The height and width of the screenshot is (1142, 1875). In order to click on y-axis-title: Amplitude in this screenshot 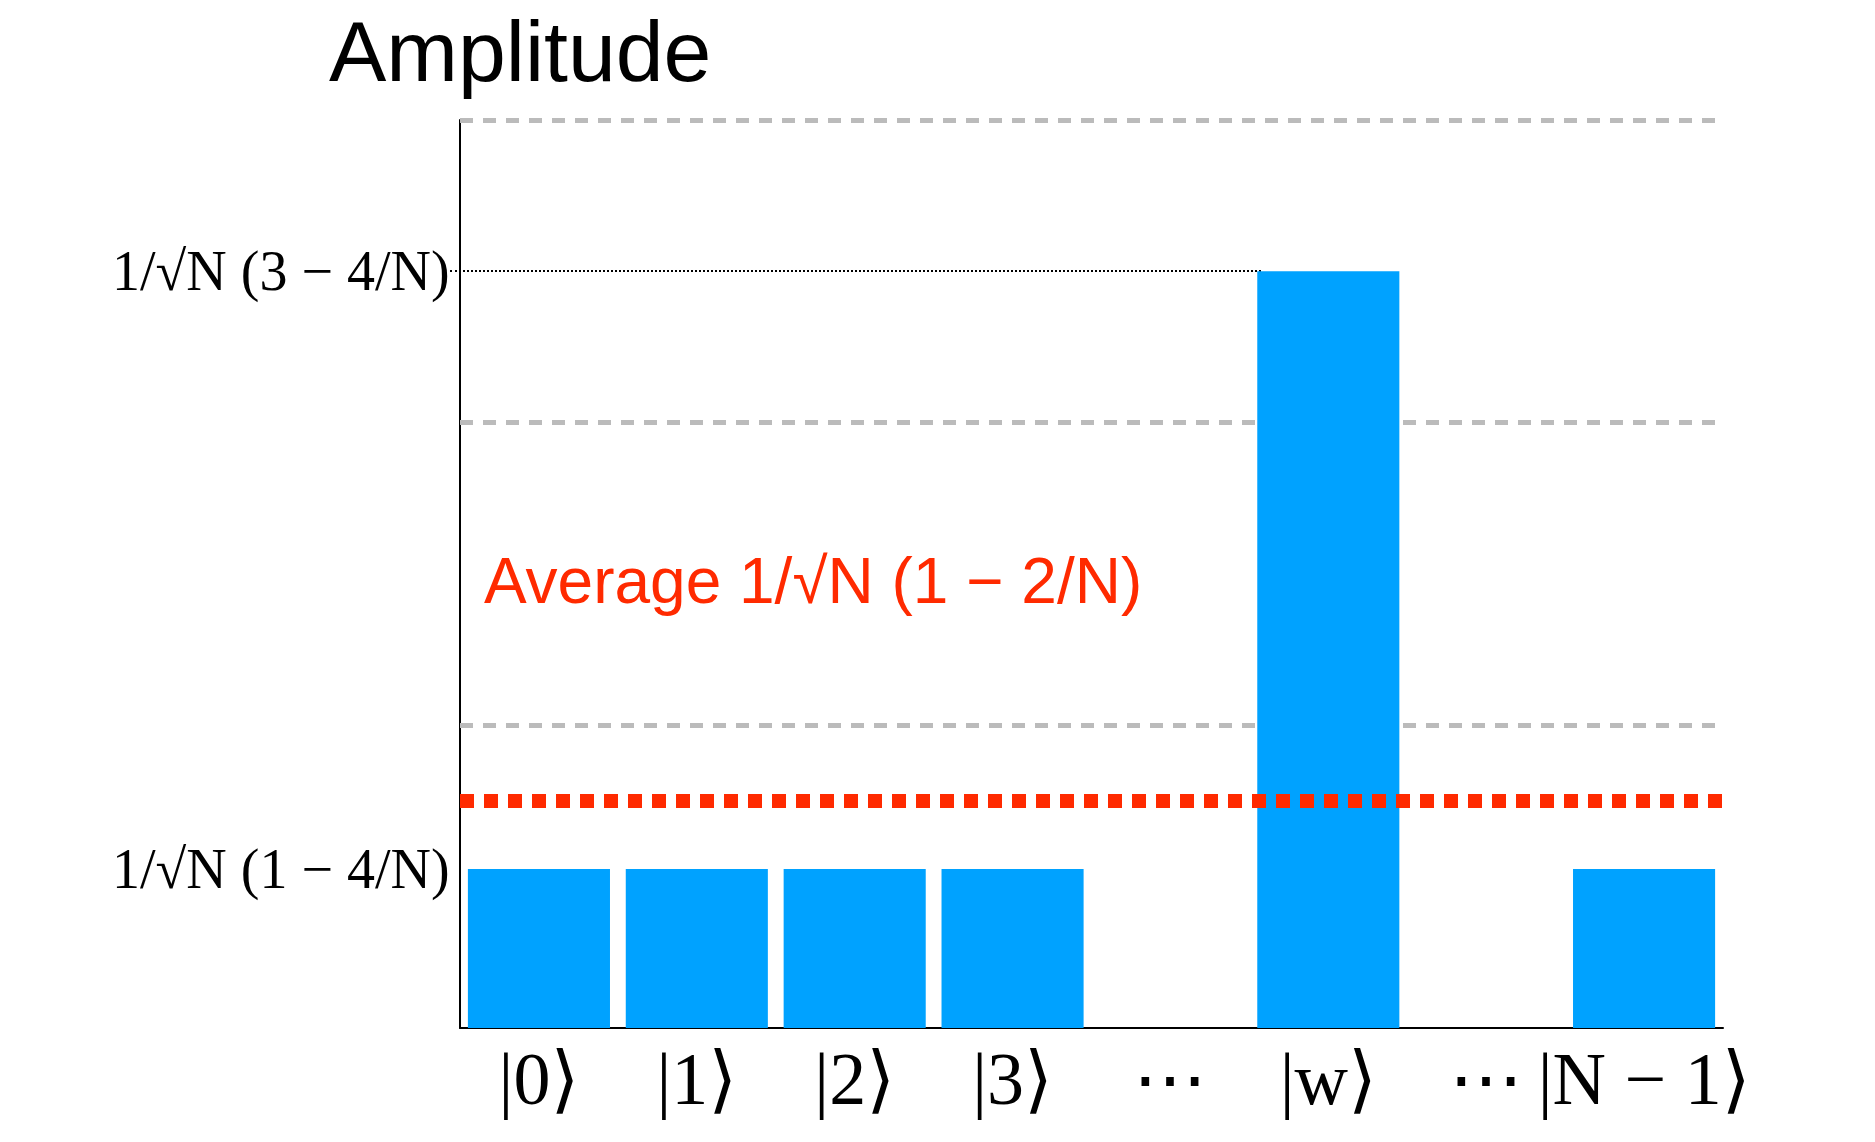, I will do `click(520, 51)`.